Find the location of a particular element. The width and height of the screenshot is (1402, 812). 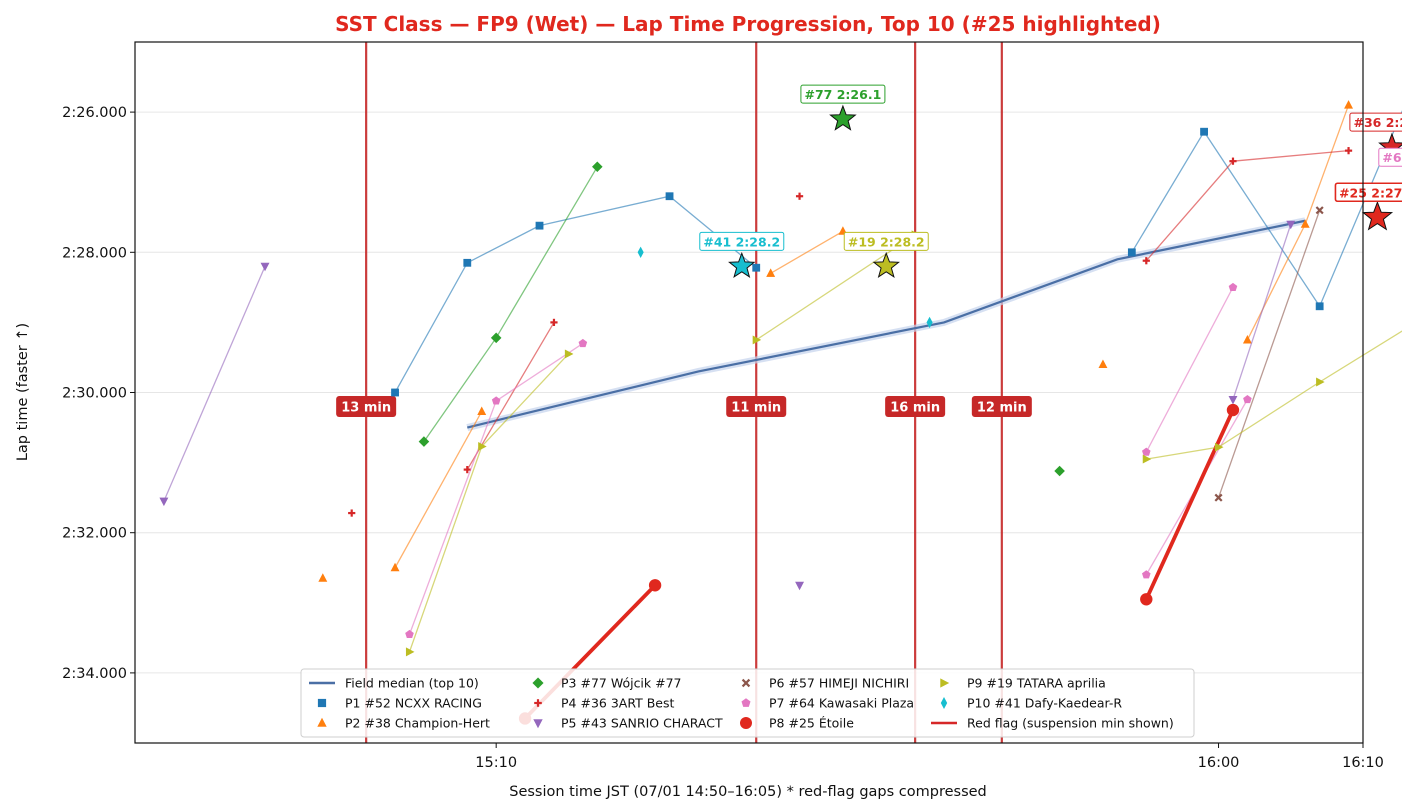

red-flag-label-3: 12 min is located at coordinates (1002, 408).